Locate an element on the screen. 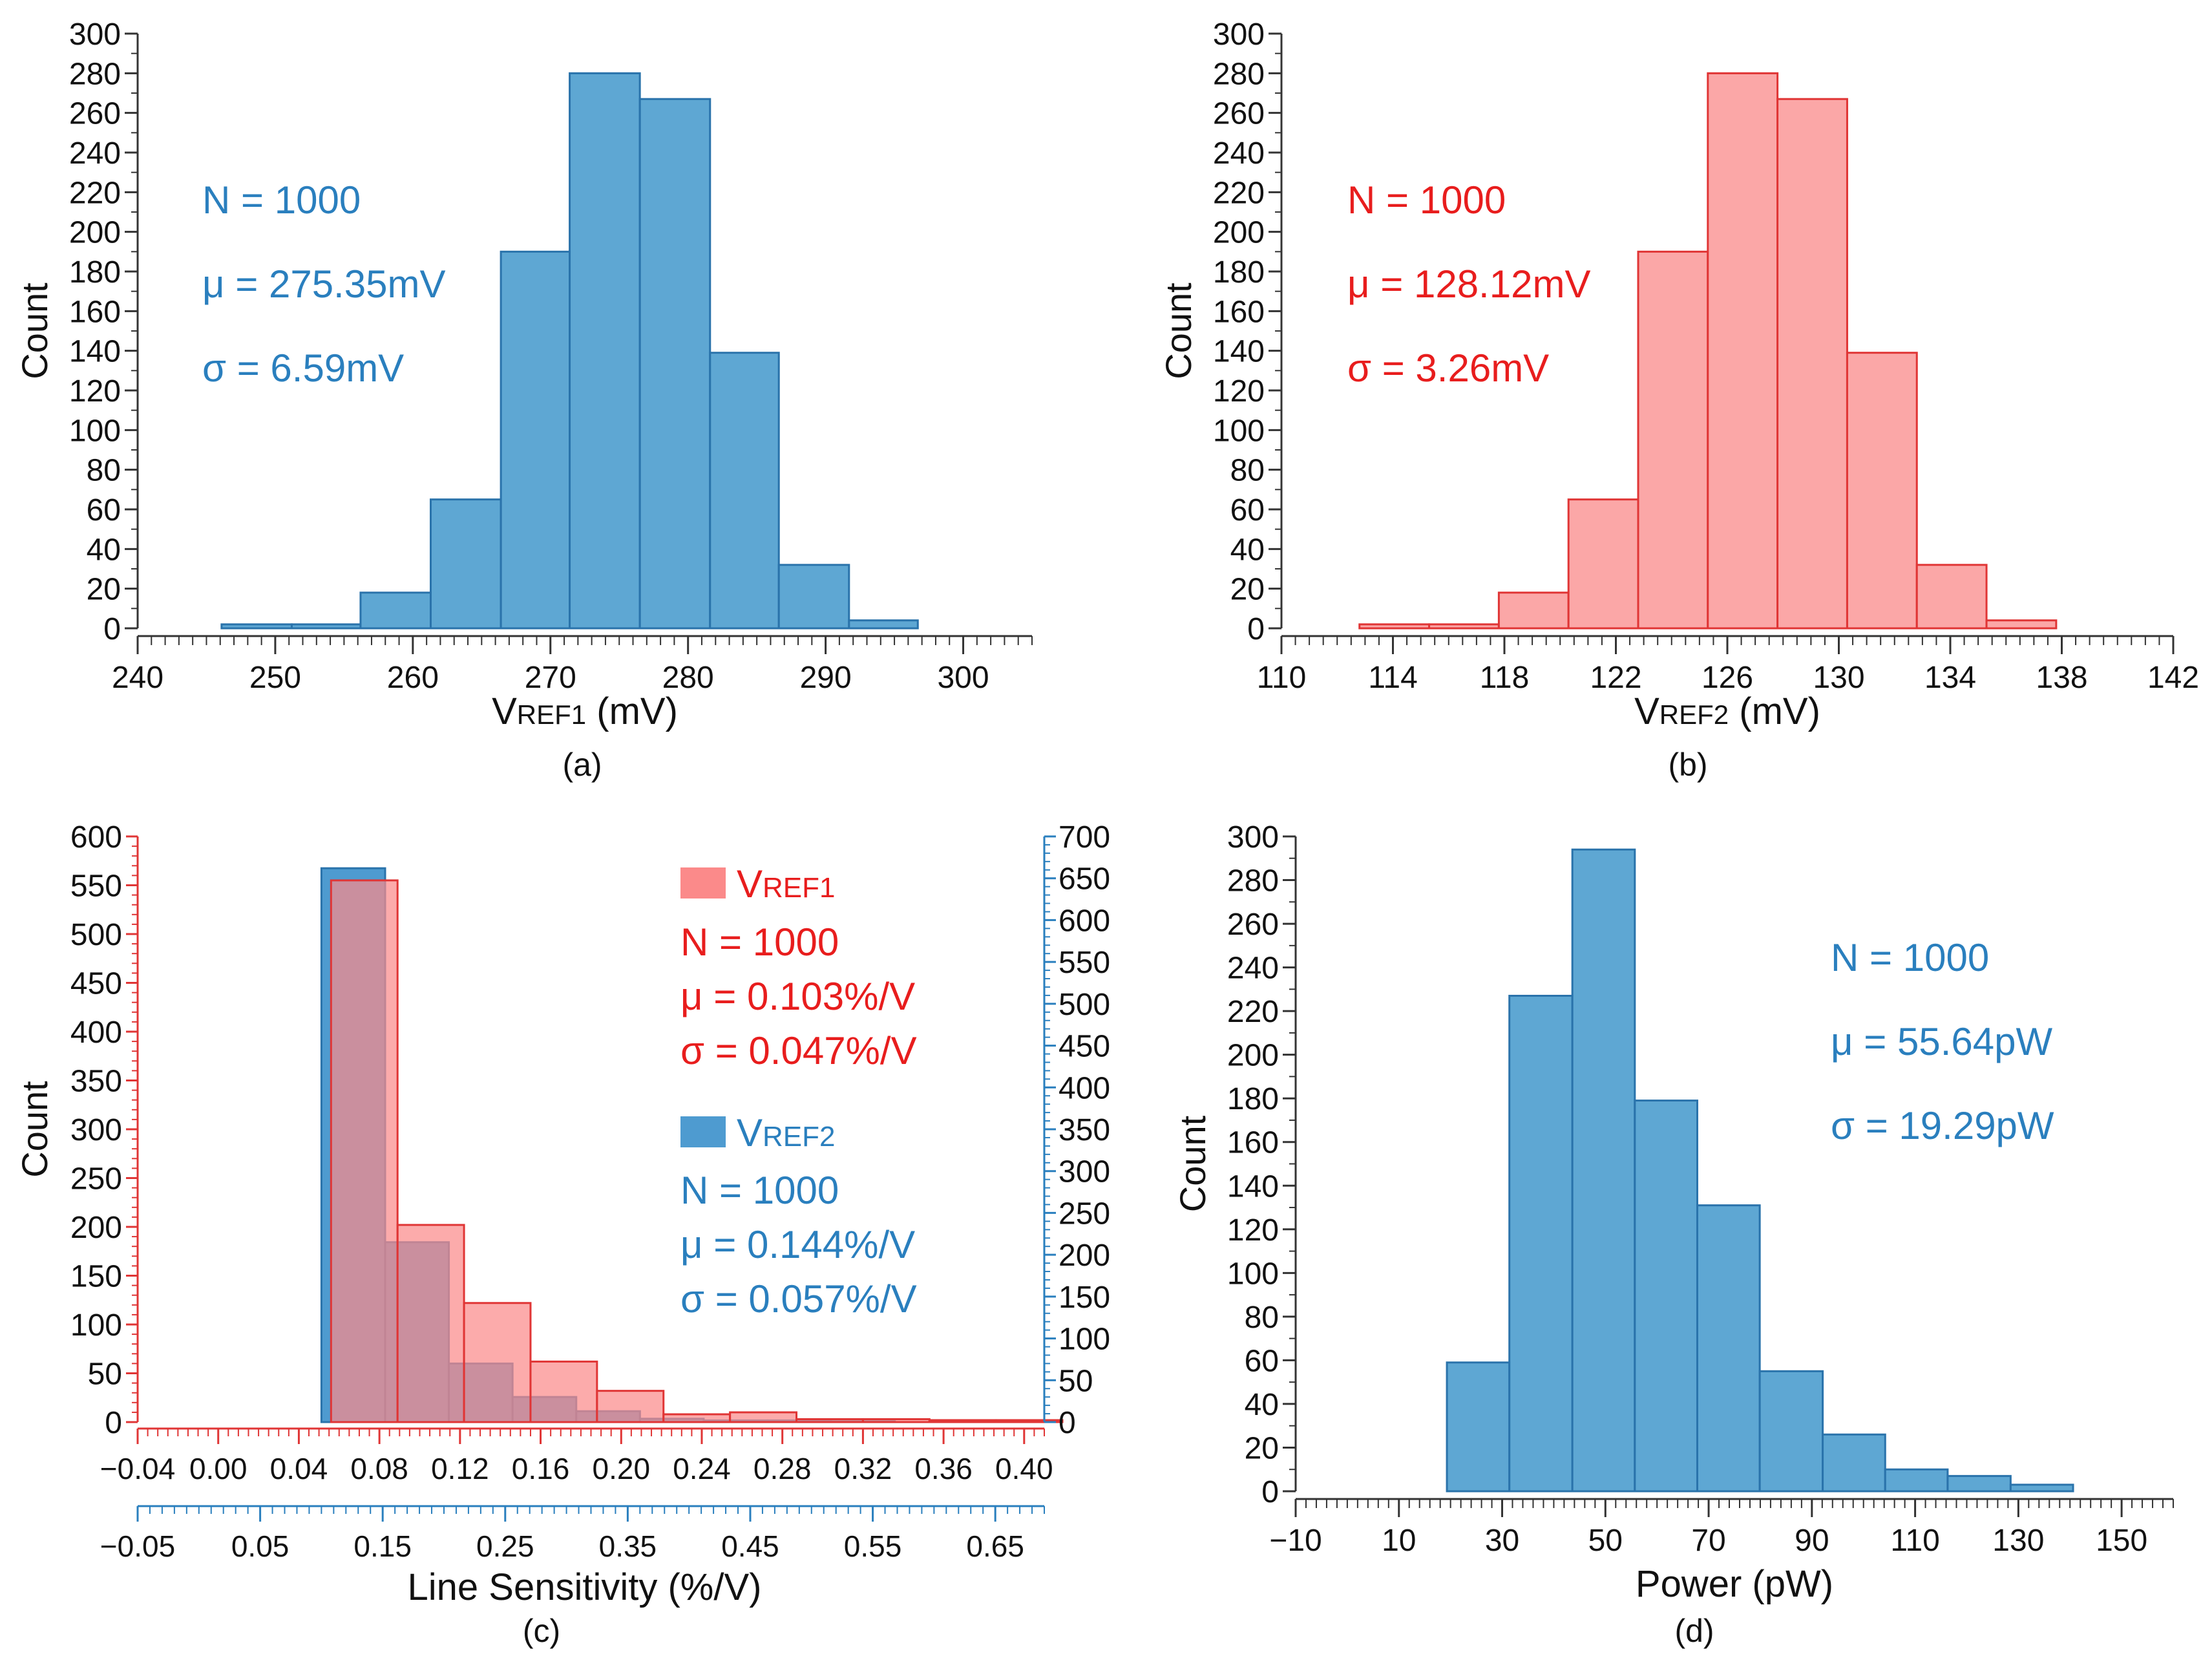 Image resolution: width=2212 pixels, height=1680 pixels. x-axis-title-unit: (mV) is located at coordinates (1775, 711).